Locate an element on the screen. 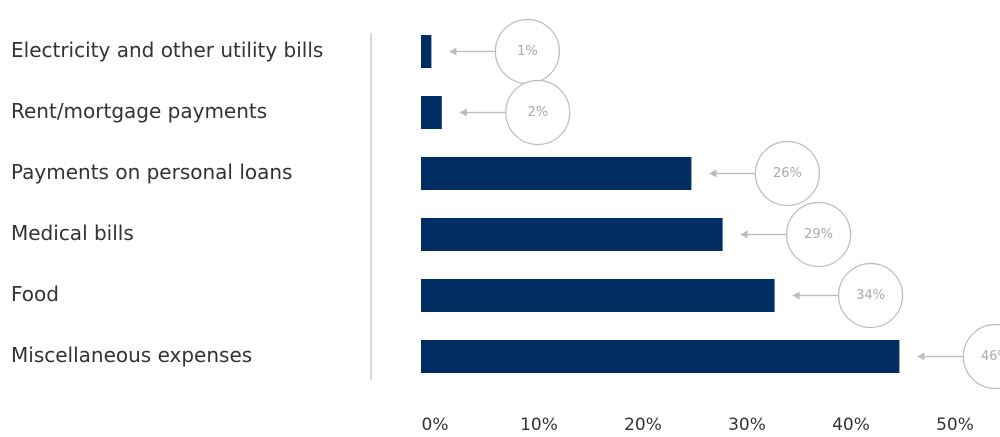 This screenshot has width=1000, height=437. category-label: Food is located at coordinates (35, 294).